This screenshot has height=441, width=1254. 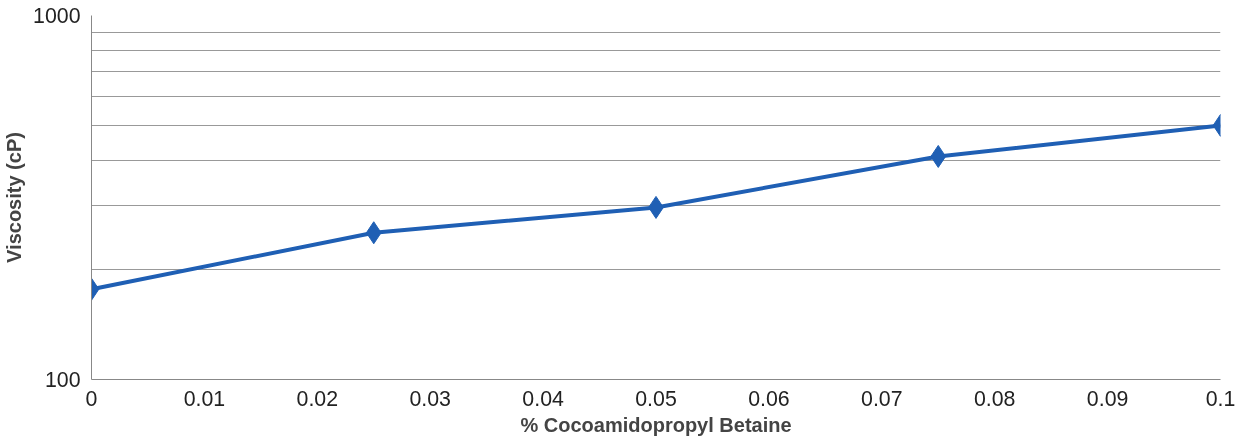 I want to click on x-tick-label: 0.07, so click(x=882, y=398).